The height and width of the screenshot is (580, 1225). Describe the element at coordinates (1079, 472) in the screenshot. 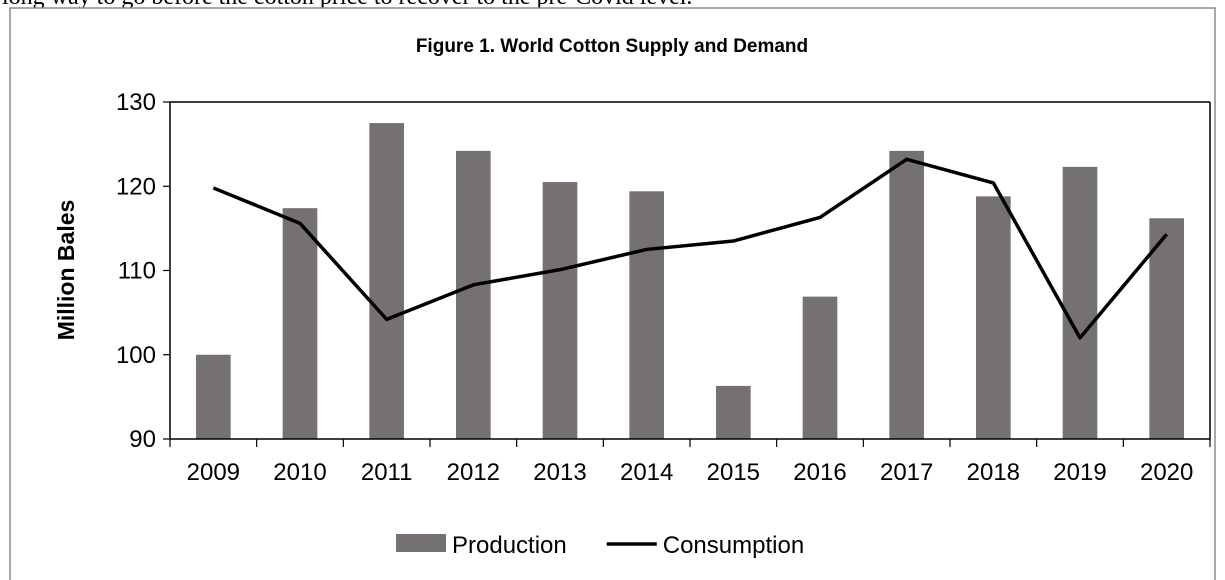

I see `x-tick-label: 2019` at that location.